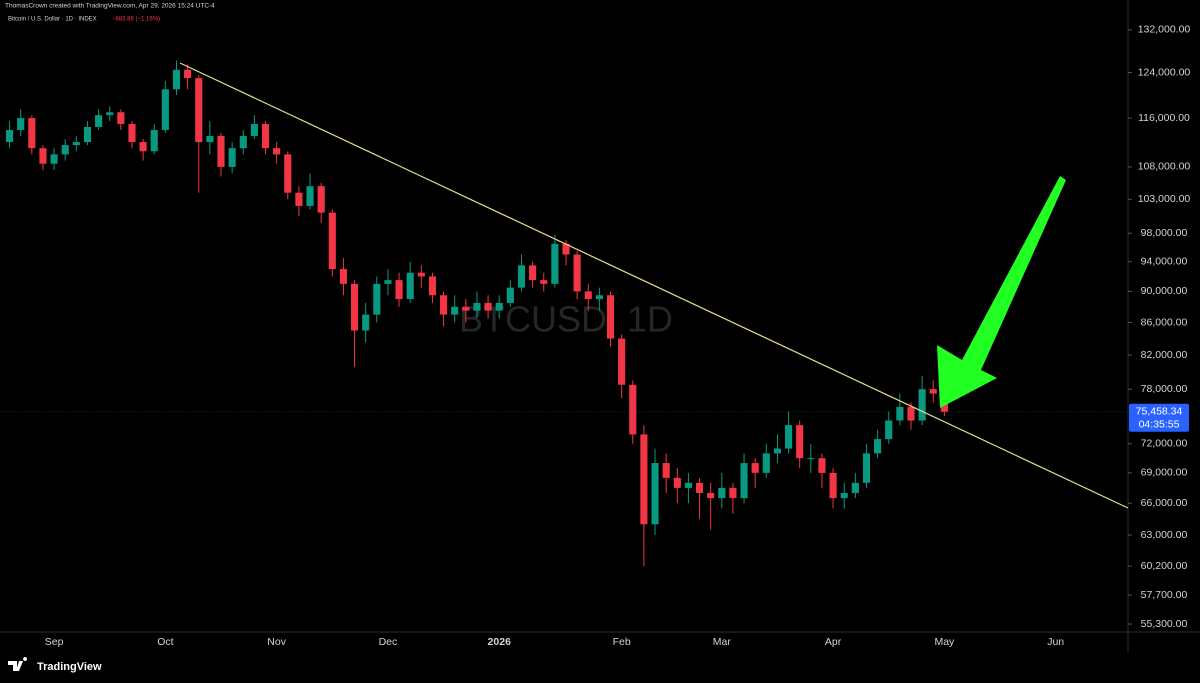 The height and width of the screenshot is (683, 1200). What do you see at coordinates (55, 665) in the screenshot?
I see `footer: TradingView` at bounding box center [55, 665].